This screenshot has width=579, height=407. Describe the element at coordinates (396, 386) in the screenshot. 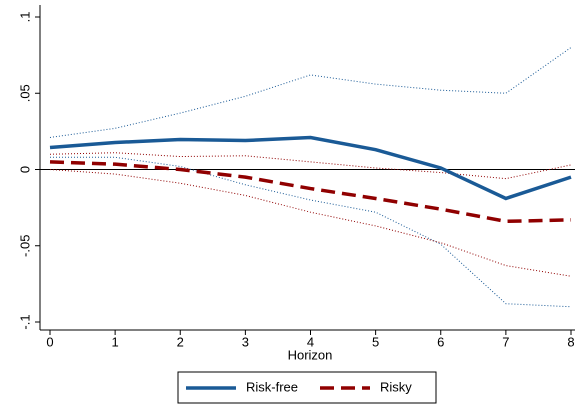

I see `legend-label: Risky` at that location.